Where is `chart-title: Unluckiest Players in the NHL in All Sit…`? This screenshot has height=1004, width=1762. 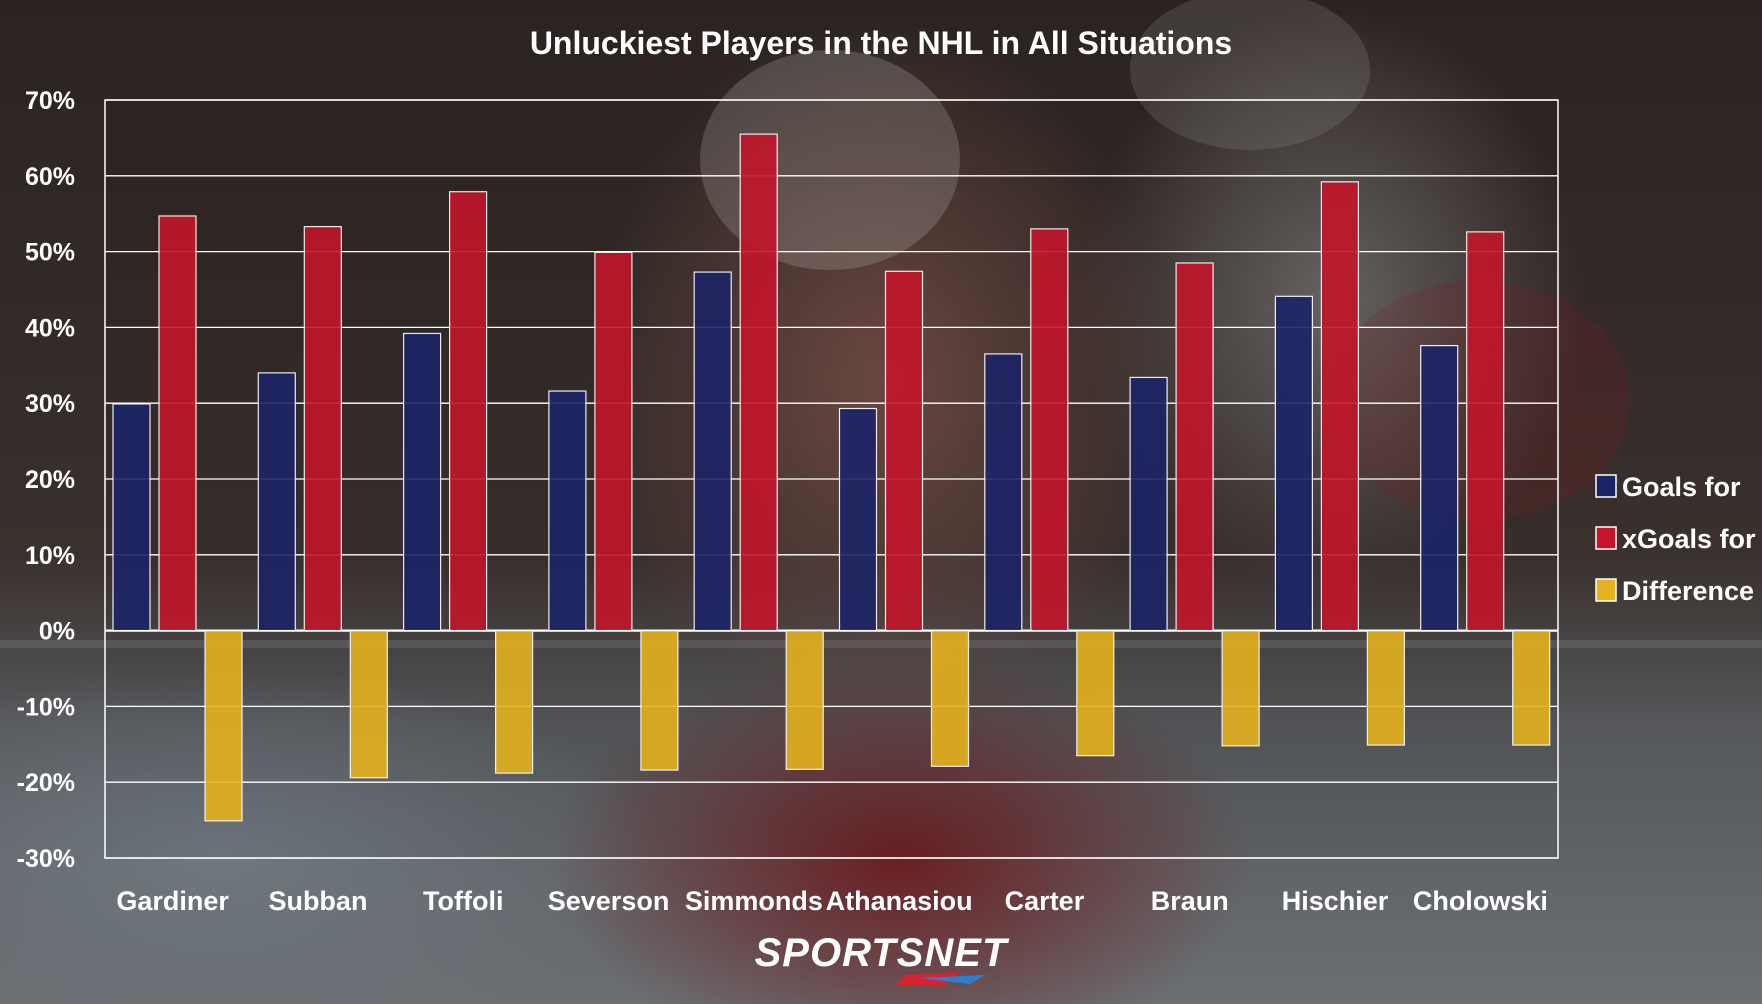
chart-title: Unluckiest Players in the NHL in All Sit… is located at coordinates (881, 43).